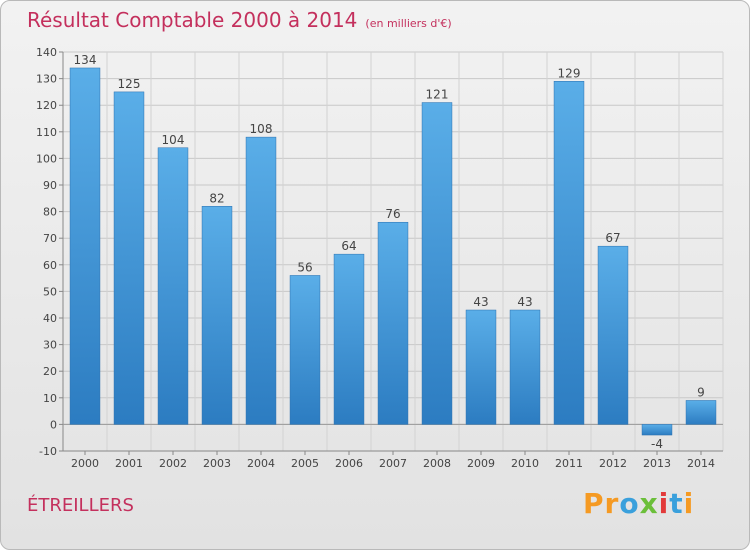  Describe the element at coordinates (701, 463) in the screenshot. I see `x-tick-label: 2014` at that location.